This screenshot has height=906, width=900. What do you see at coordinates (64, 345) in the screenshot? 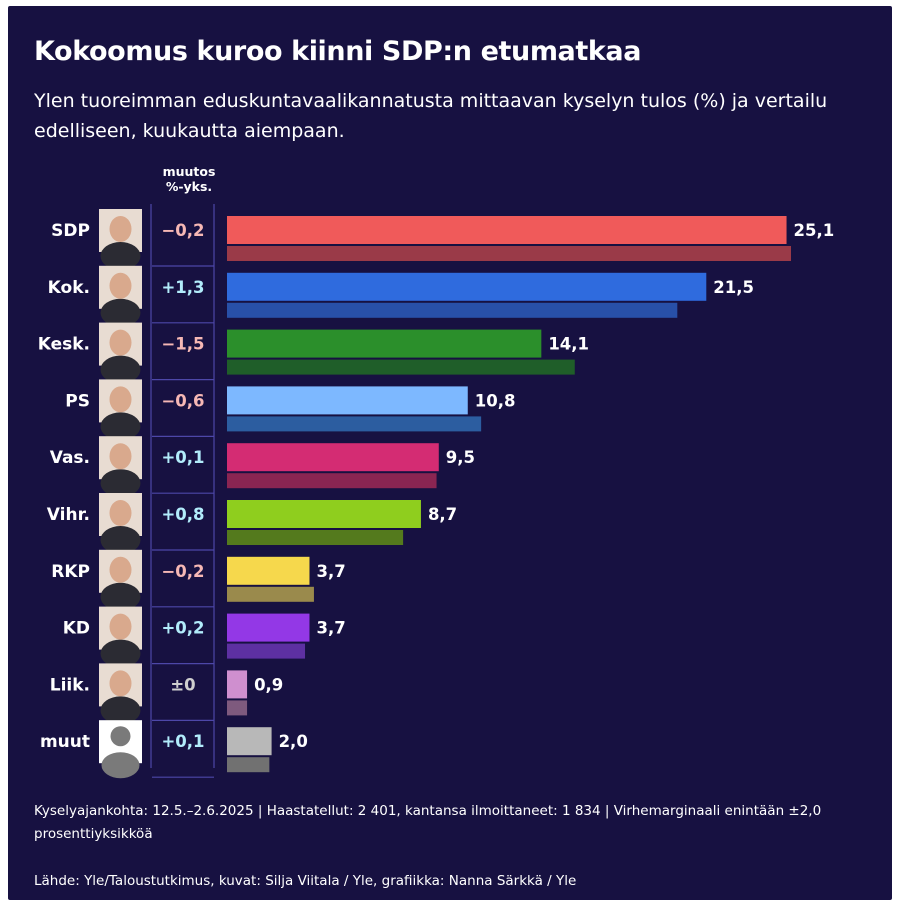
I see `party-label: Kesk.` at bounding box center [64, 345].